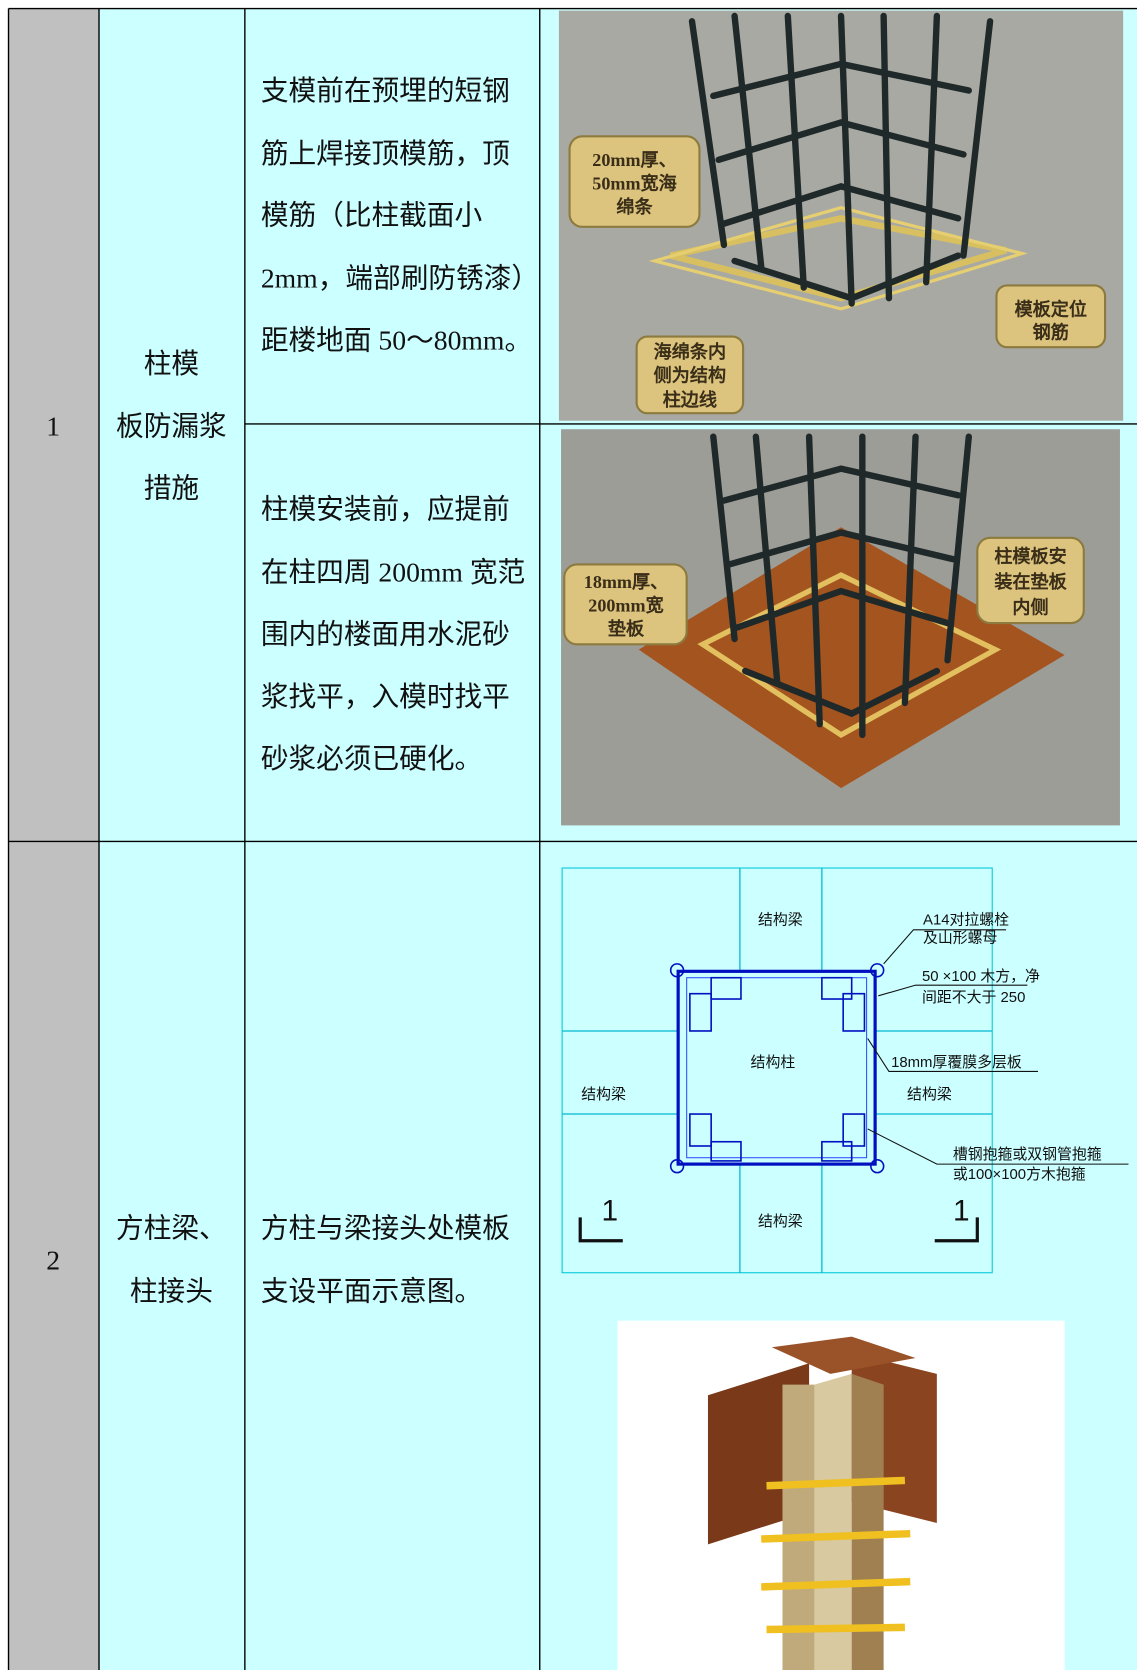 This screenshot has width=1137, height=1670. Describe the element at coordinates (690, 351) in the screenshot. I see `photo-label: 海绵条内` at that location.